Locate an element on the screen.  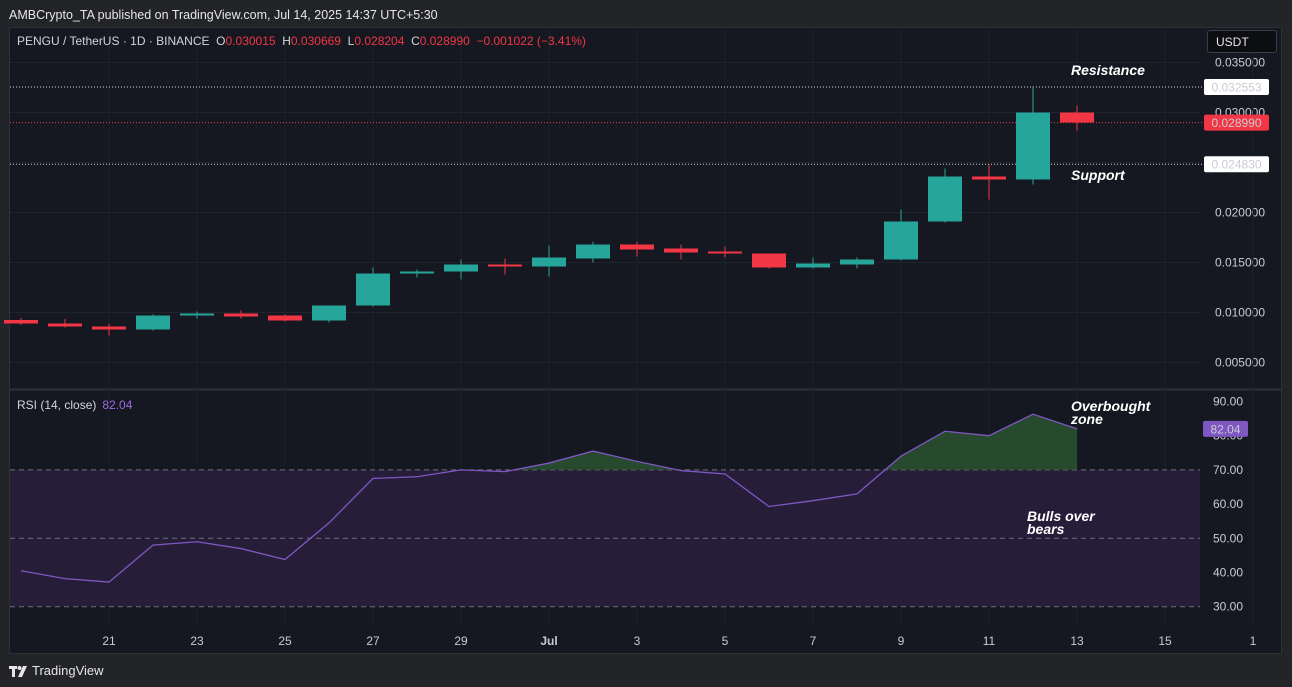
rsi-tick-label: 70.00 is located at coordinates (1228, 470).